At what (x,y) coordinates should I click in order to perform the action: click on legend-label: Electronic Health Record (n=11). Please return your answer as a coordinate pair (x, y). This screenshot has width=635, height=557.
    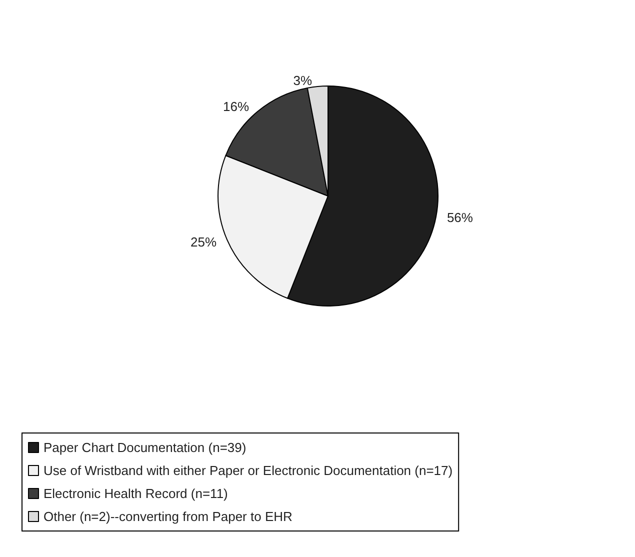
    Looking at the image, I should click on (136, 493).